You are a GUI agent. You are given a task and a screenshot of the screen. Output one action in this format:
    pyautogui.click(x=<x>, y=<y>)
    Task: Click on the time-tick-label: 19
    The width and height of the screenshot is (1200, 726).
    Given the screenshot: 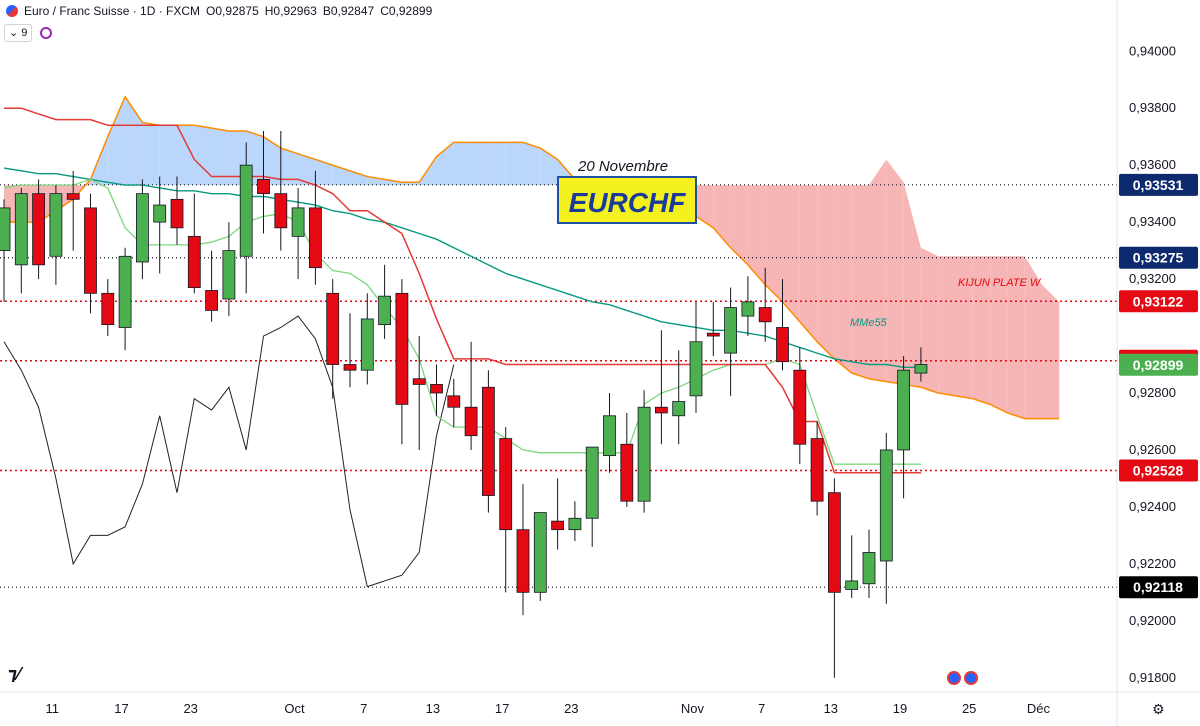 What is the action you would take?
    pyautogui.click(x=900, y=708)
    